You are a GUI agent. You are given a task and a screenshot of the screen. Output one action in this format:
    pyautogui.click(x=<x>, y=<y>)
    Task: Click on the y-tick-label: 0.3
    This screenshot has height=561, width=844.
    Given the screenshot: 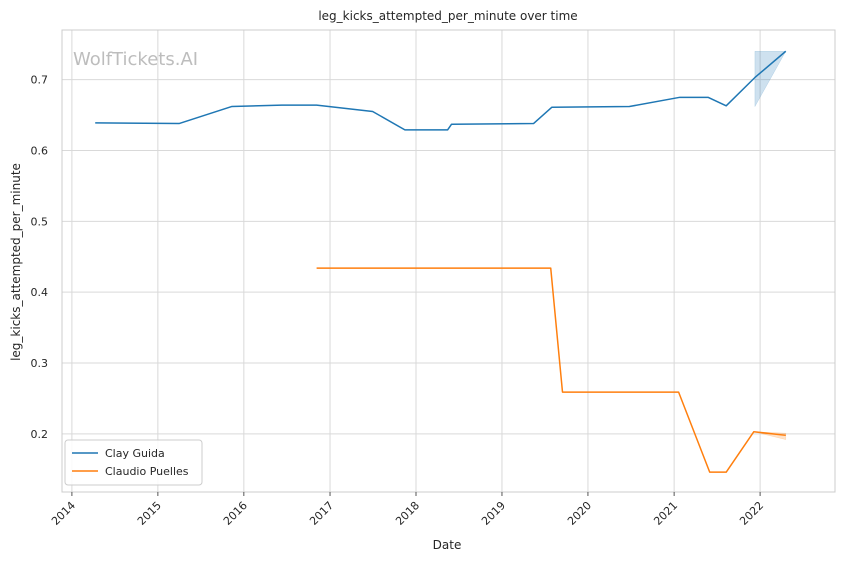 What is the action you would take?
    pyautogui.click(x=40, y=363)
    